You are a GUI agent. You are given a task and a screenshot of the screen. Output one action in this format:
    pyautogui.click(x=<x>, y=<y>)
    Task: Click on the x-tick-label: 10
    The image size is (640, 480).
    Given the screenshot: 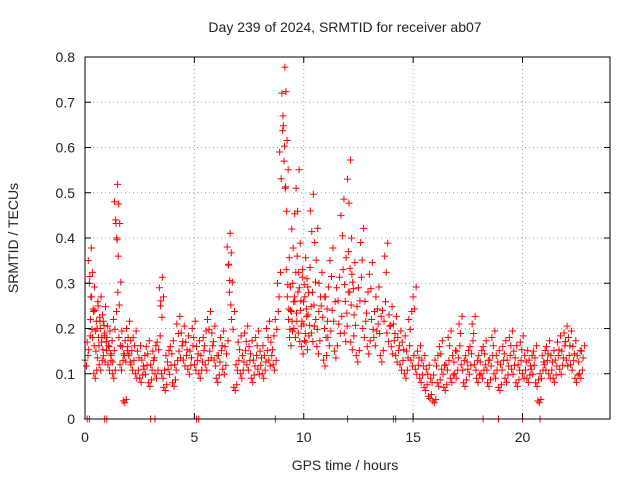 What is the action you would take?
    pyautogui.click(x=304, y=437)
    